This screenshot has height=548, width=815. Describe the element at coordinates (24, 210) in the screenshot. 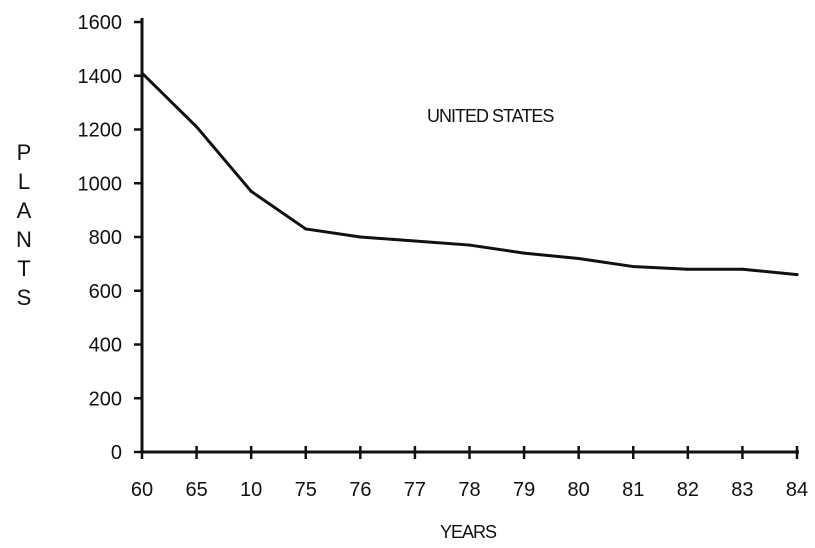

I see `y-axis-label-letter: A` at that location.